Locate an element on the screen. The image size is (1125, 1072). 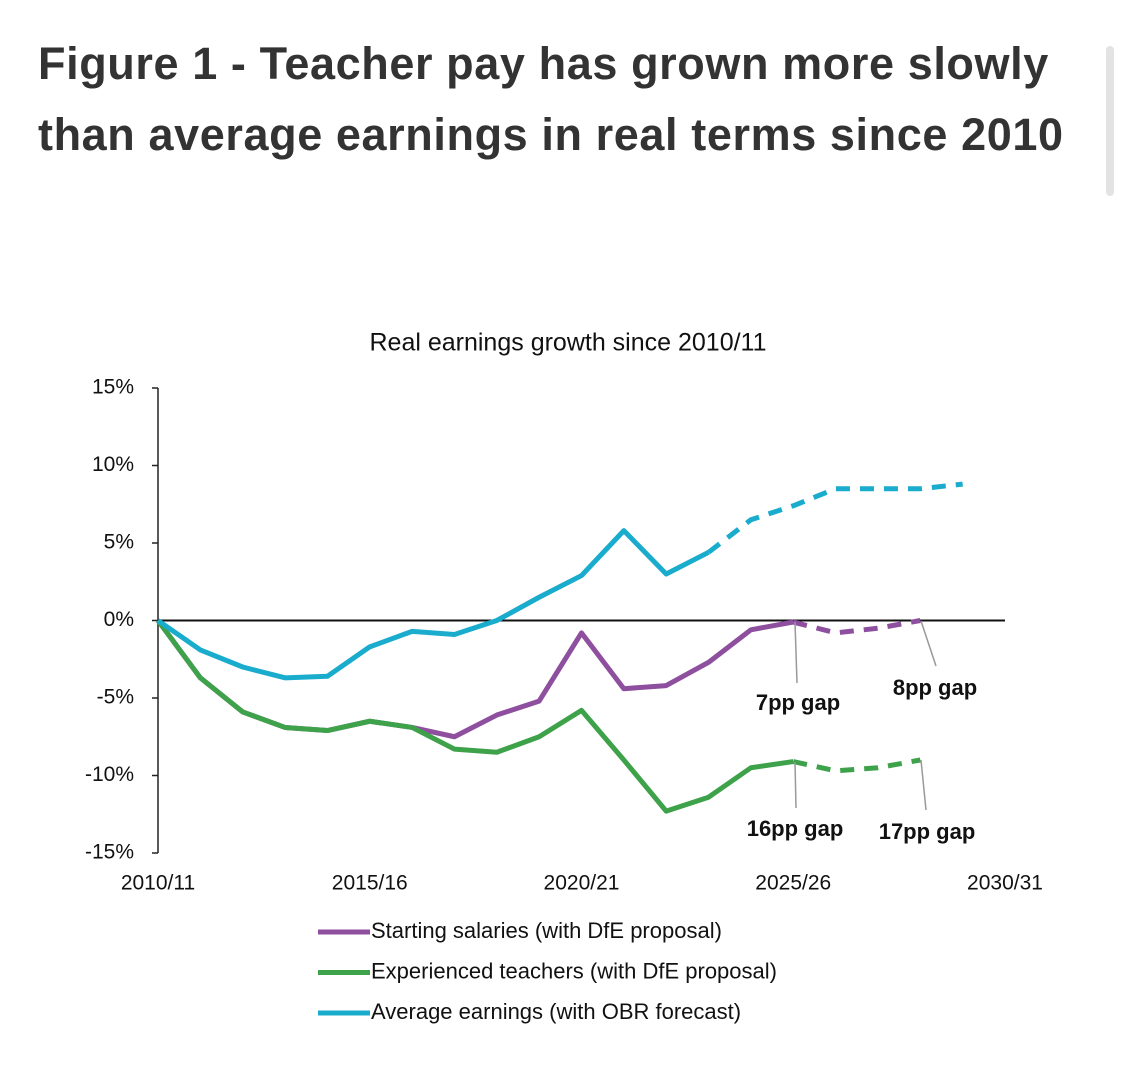
x-tick-label: 2010/11 is located at coordinates (158, 883).